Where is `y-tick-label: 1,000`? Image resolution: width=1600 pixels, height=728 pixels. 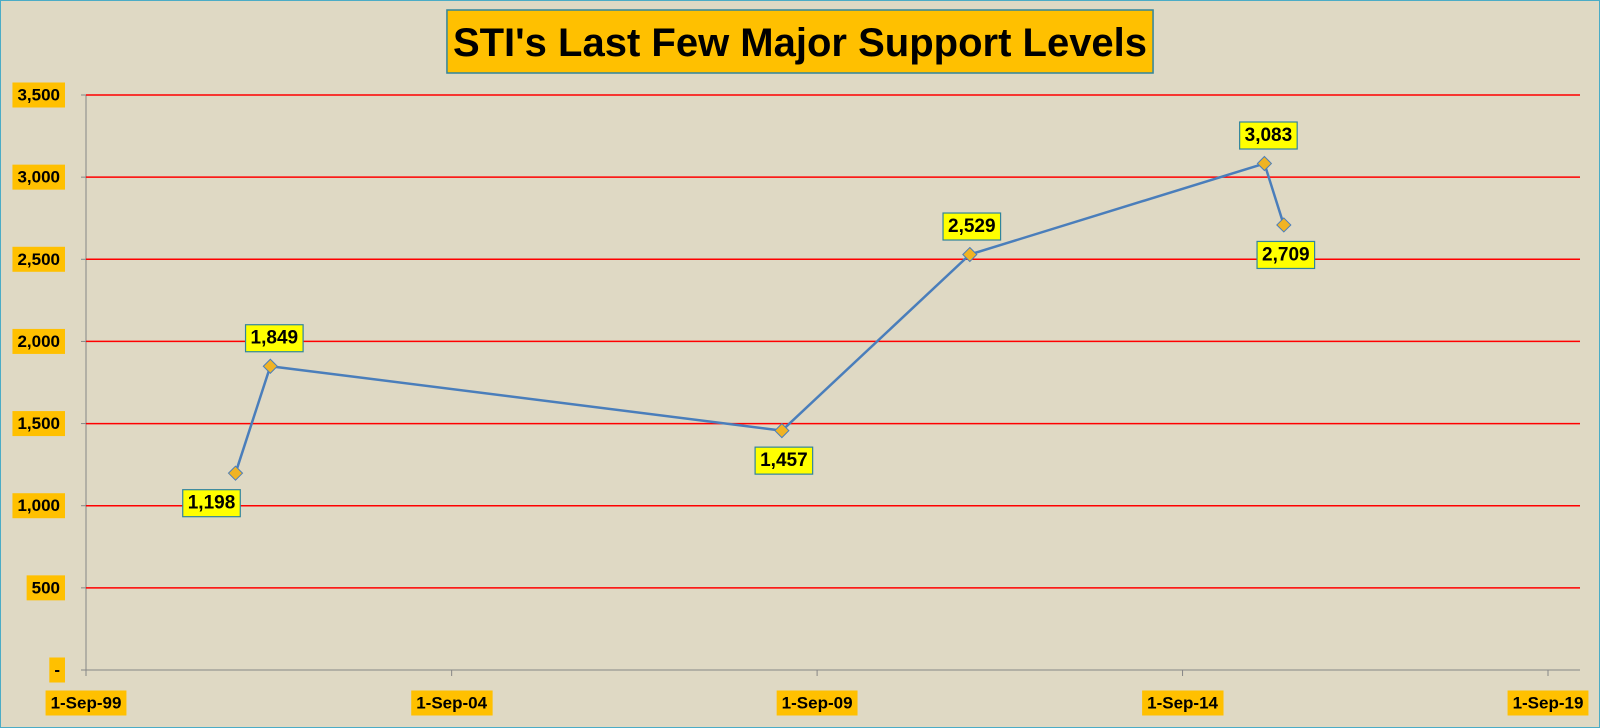 y-tick-label: 1,000 is located at coordinates (38, 505).